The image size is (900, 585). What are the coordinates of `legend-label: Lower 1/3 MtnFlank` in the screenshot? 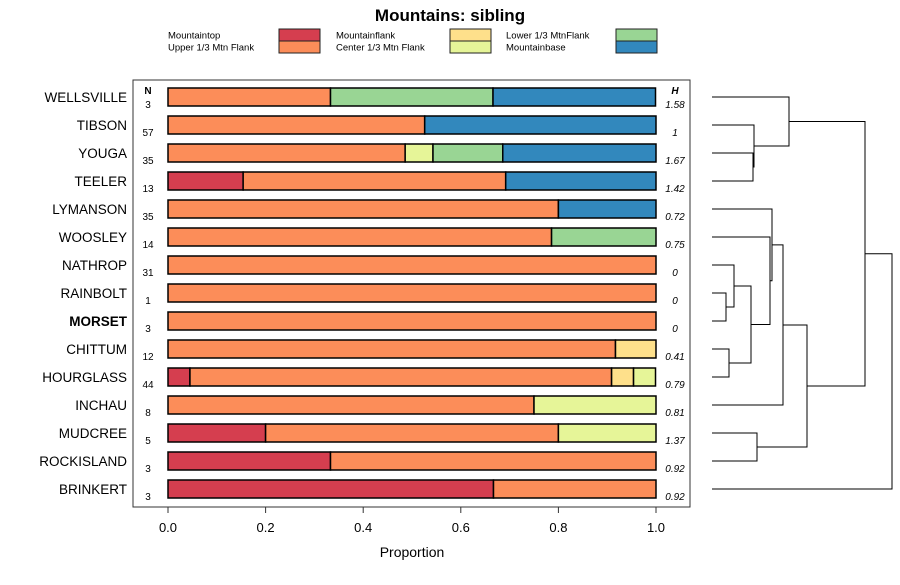 It's located at (548, 36).